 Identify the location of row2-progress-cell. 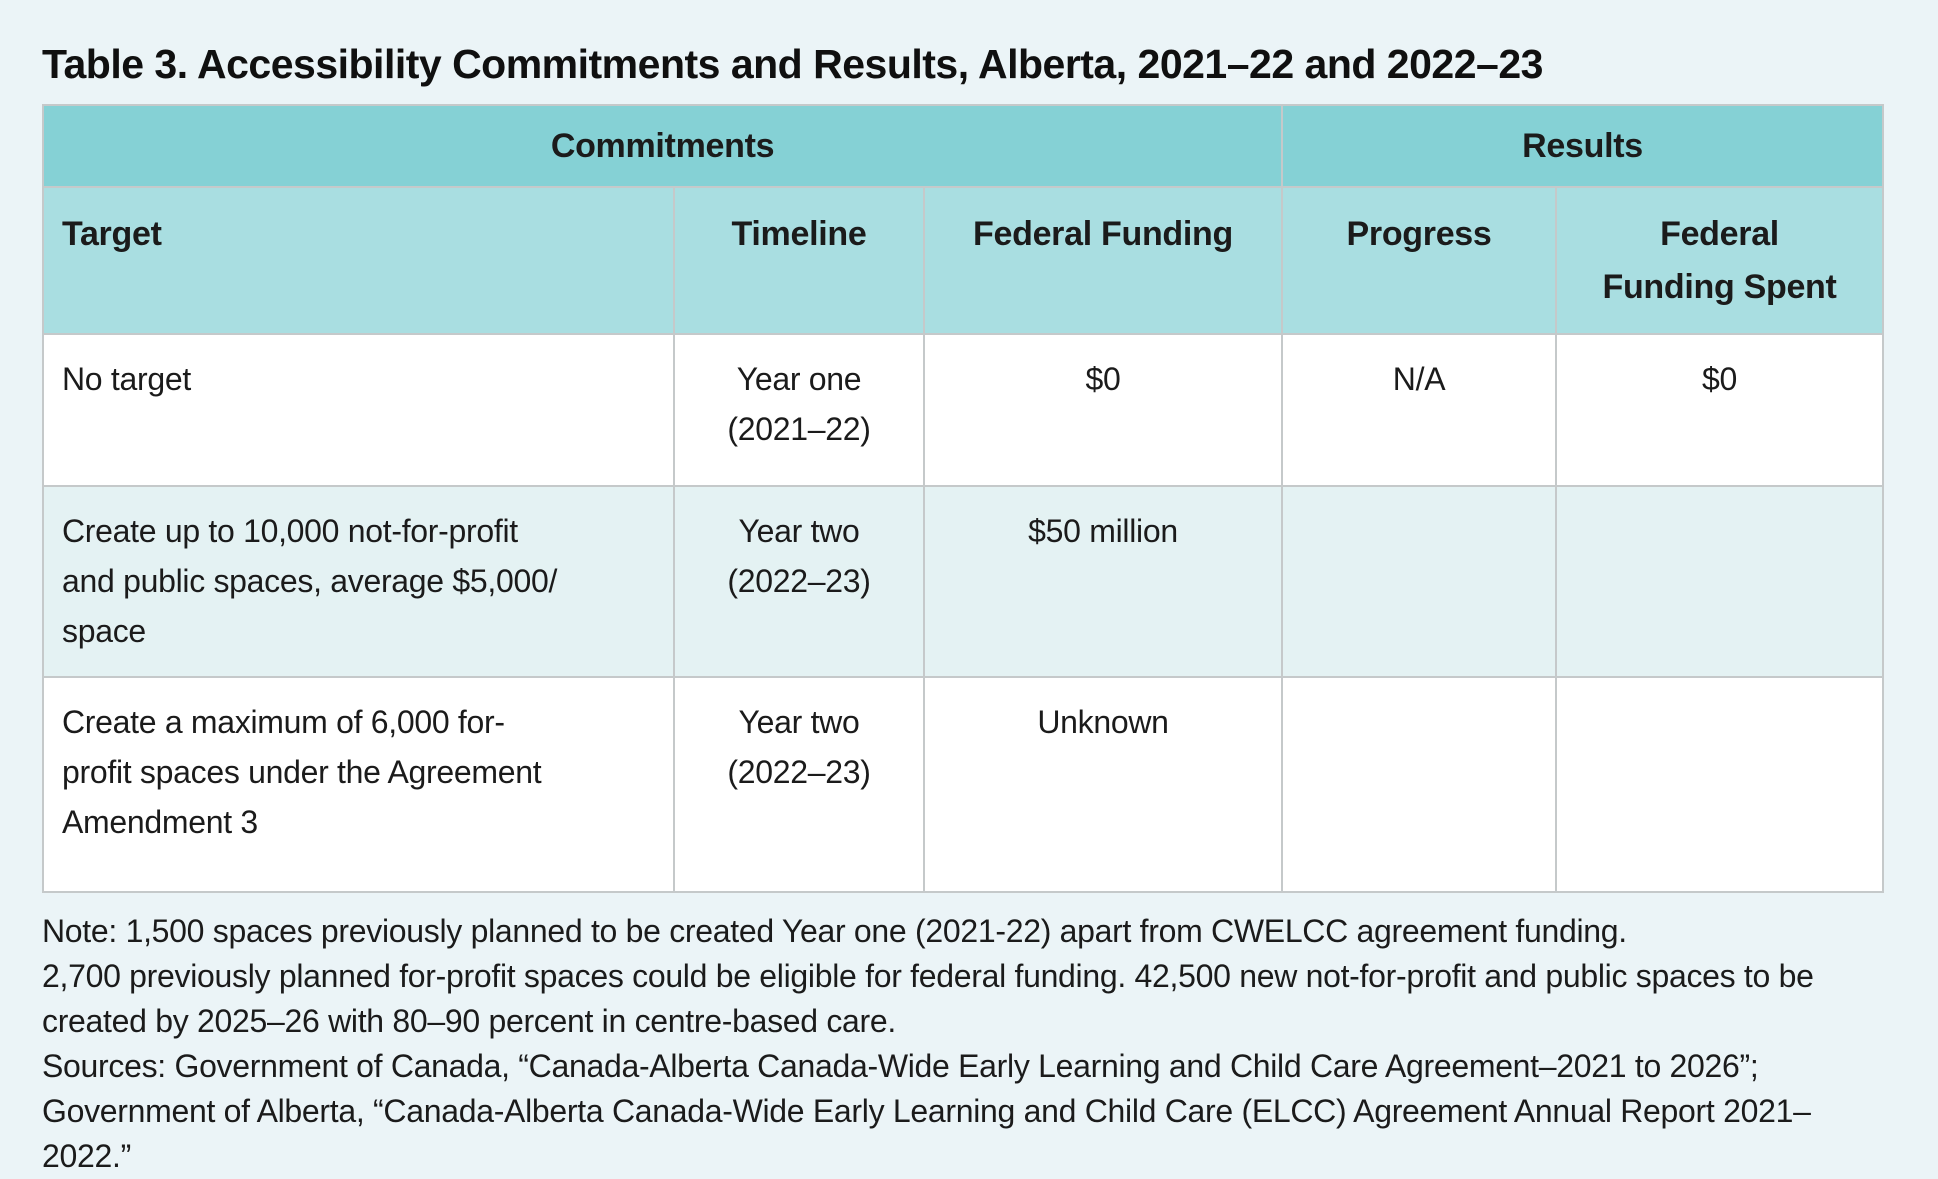
(1419, 582).